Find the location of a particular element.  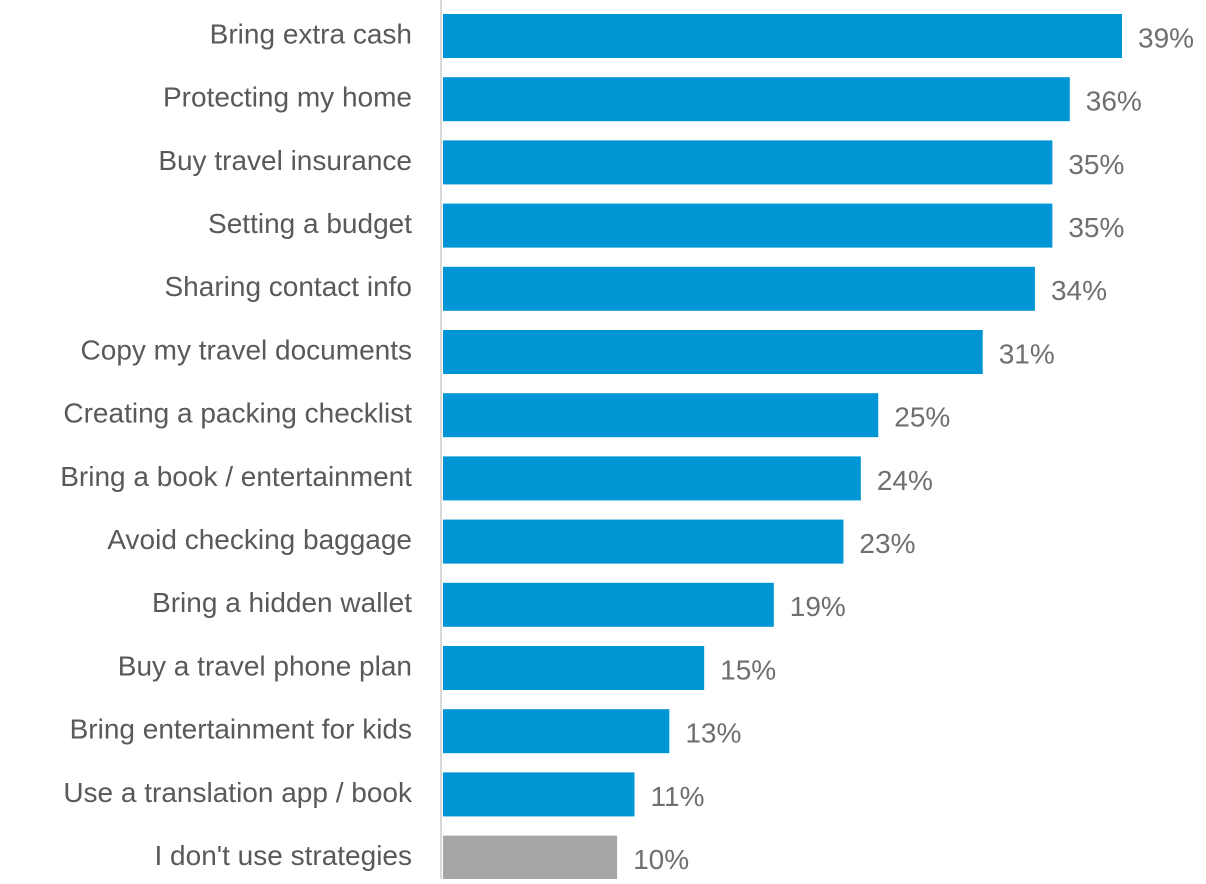

value-label: 10% is located at coordinates (661, 859).